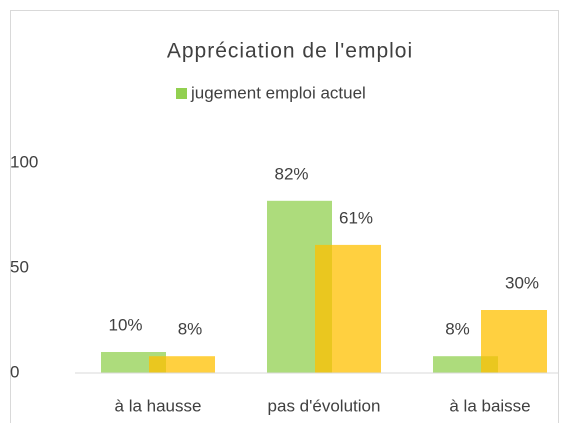 The height and width of the screenshot is (423, 569). Describe the element at coordinates (489, 405) in the screenshot. I see `x-tick-label: à la baisse` at that location.